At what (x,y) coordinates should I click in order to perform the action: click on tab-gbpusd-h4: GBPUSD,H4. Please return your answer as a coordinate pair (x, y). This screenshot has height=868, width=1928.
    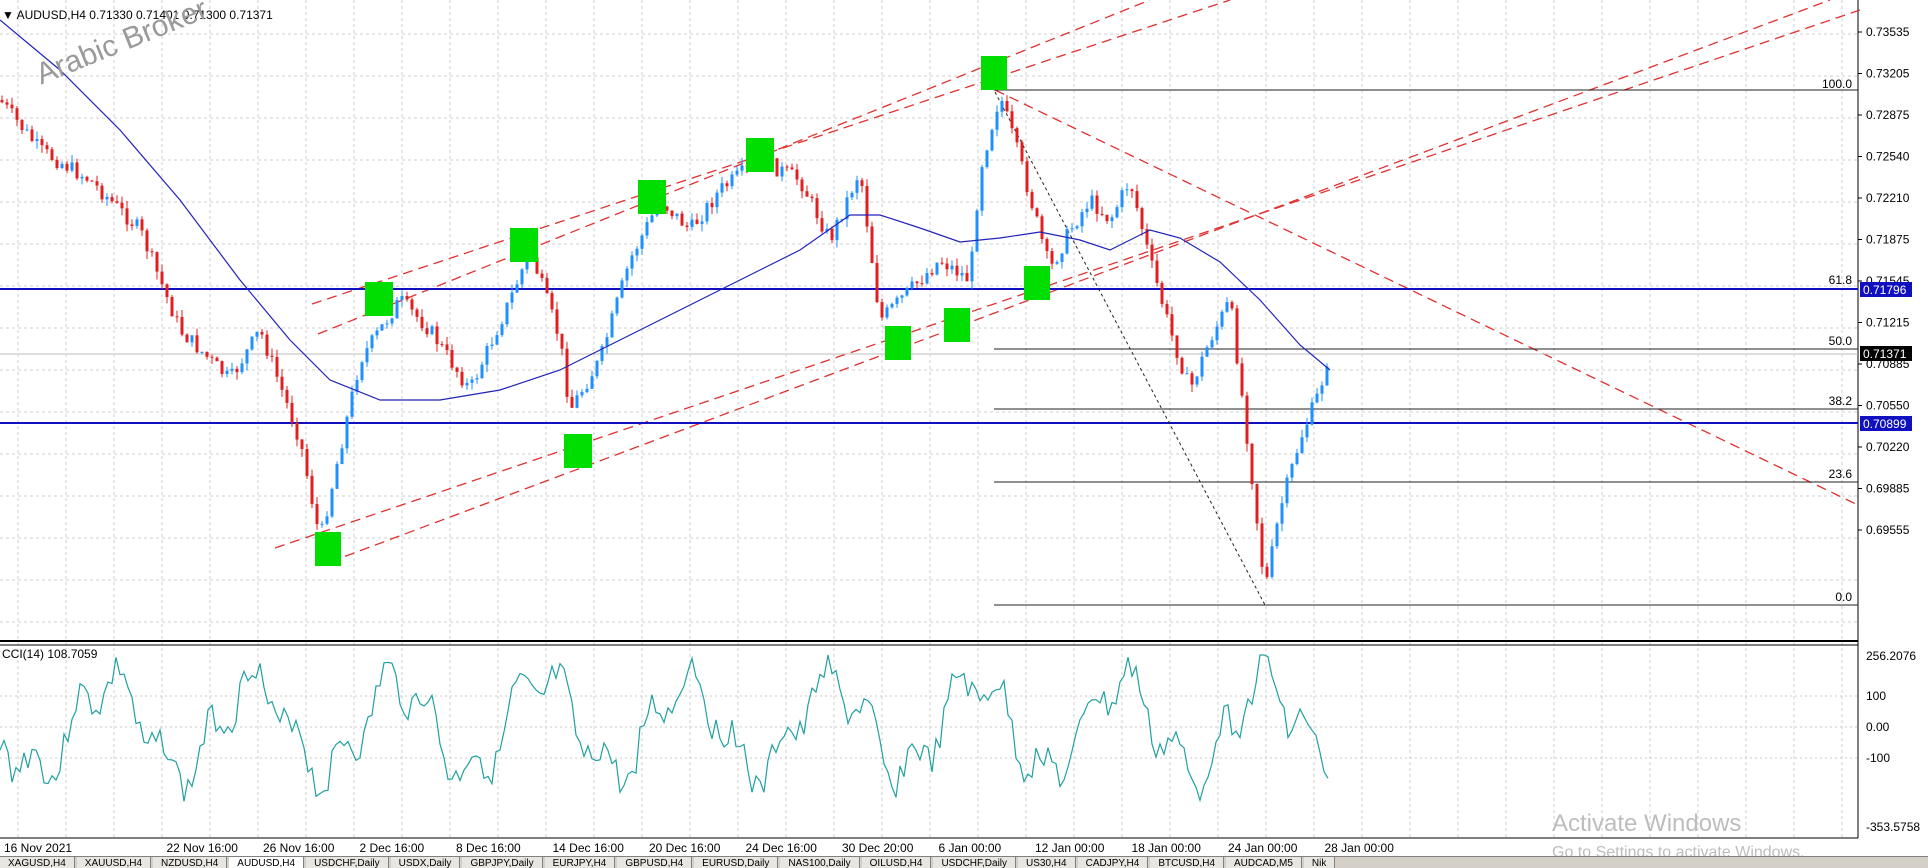
    Looking at the image, I should click on (655, 862).